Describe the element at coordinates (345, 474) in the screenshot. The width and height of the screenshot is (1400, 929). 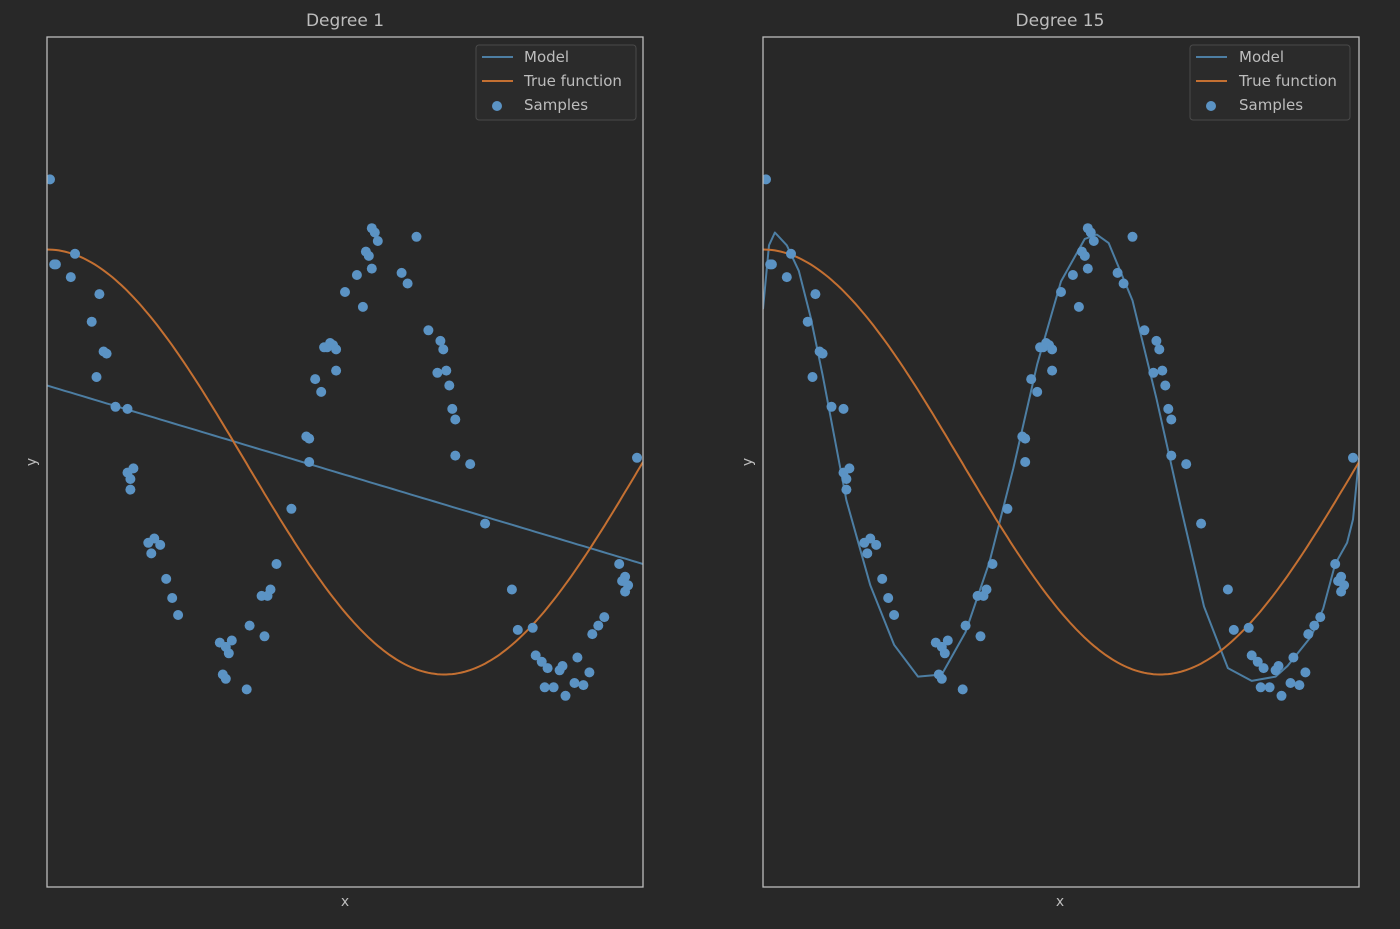
I see `model-line` at that location.